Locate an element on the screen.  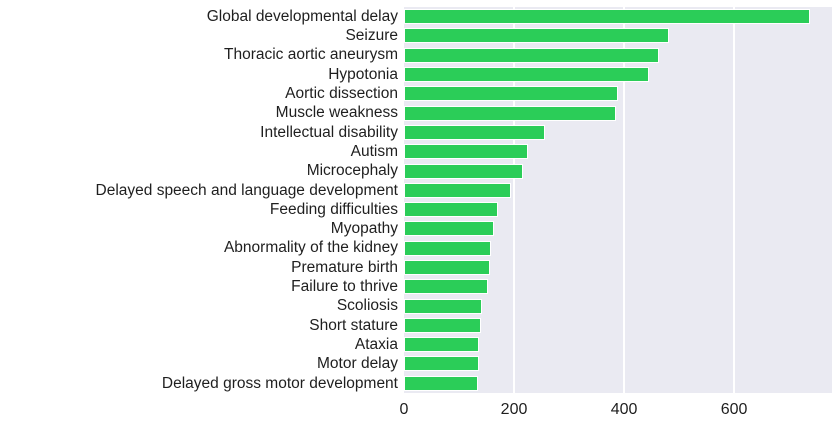
category-label: Failure to thrive is located at coordinates (344, 287).